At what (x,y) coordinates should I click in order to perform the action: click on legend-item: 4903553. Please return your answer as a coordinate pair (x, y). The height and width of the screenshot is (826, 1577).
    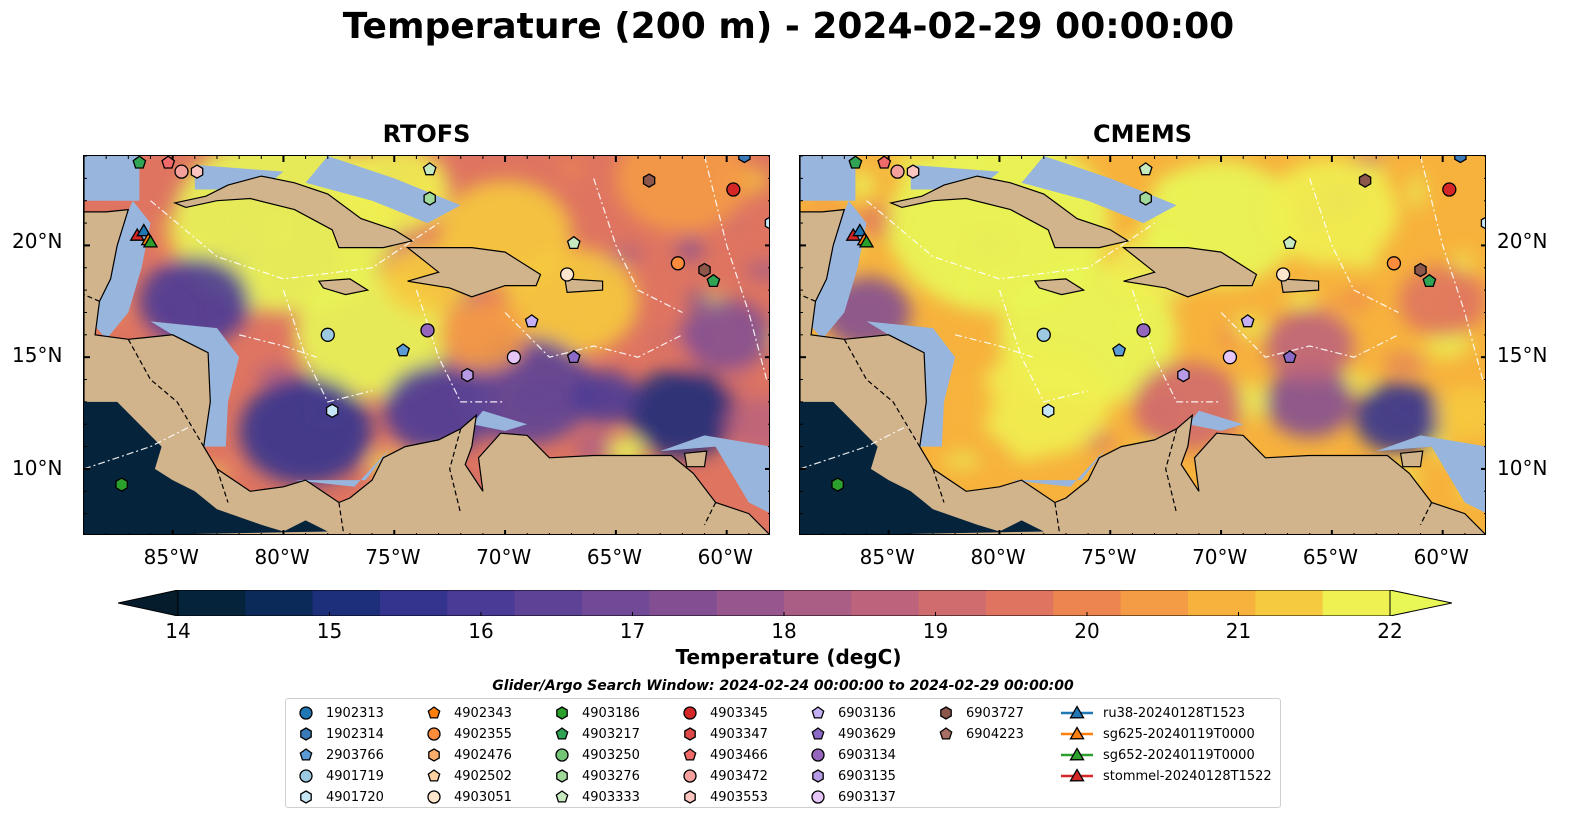
    Looking at the image, I should click on (724, 797).